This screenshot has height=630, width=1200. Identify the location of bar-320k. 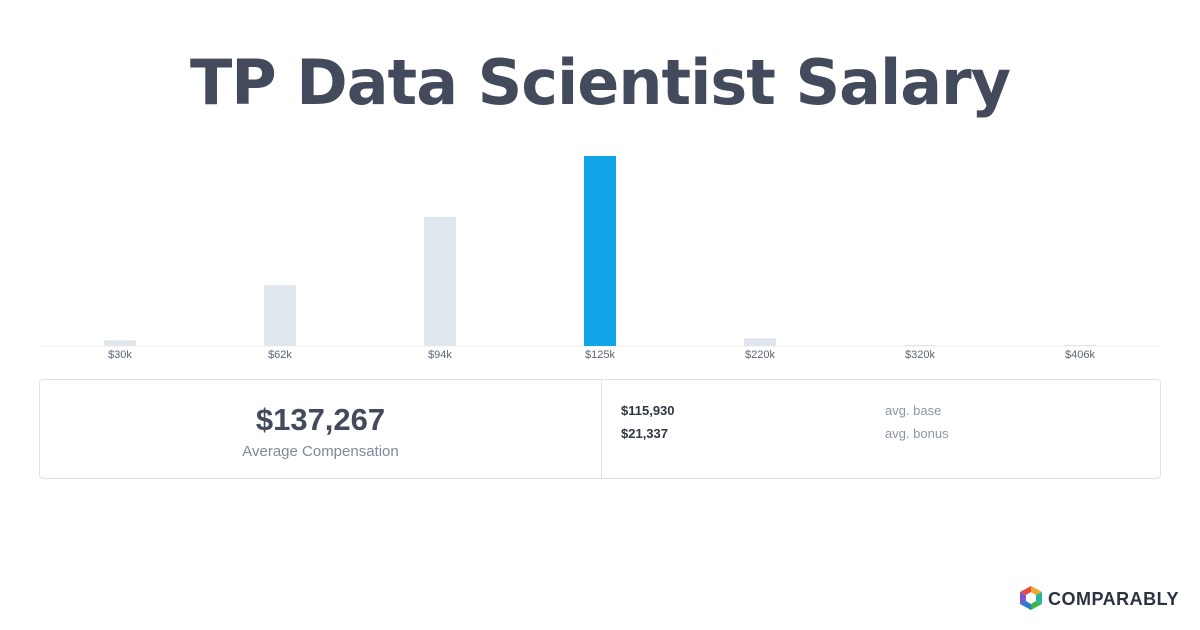
(920, 345).